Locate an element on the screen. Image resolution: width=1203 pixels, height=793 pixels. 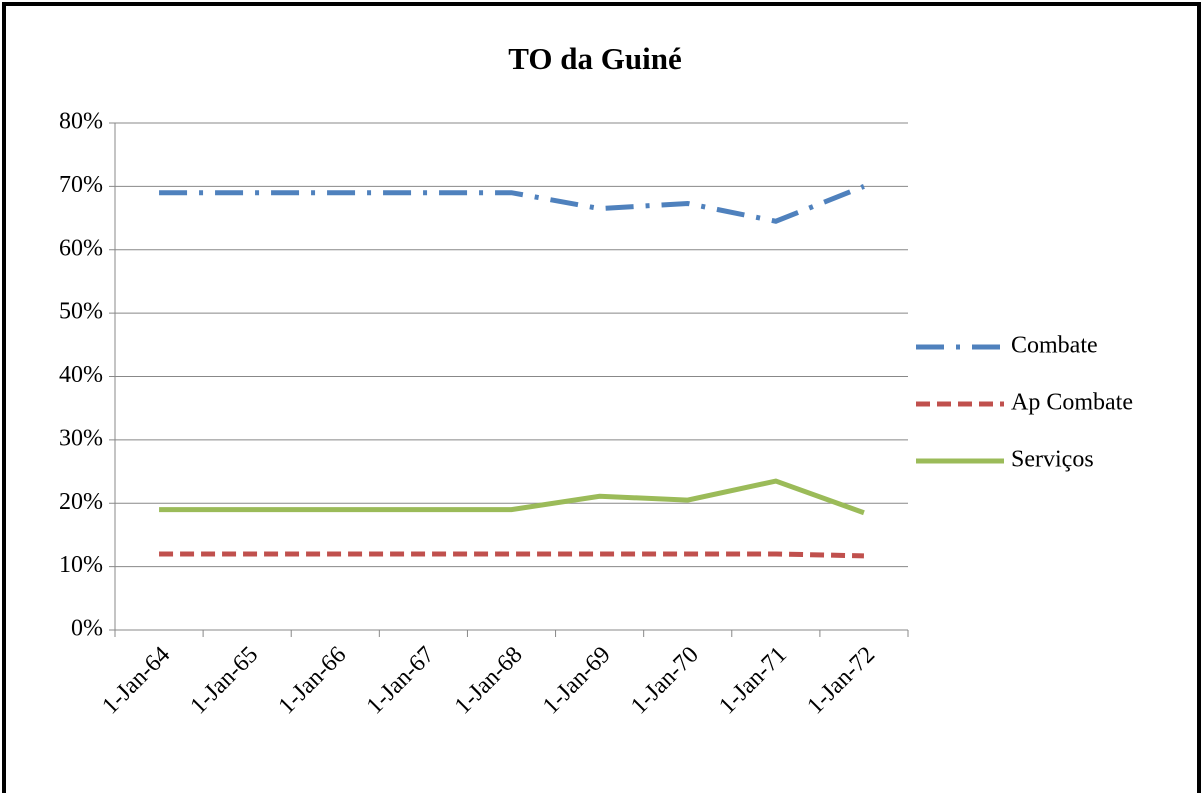
y-tick-label: 40% is located at coordinates (81, 375).